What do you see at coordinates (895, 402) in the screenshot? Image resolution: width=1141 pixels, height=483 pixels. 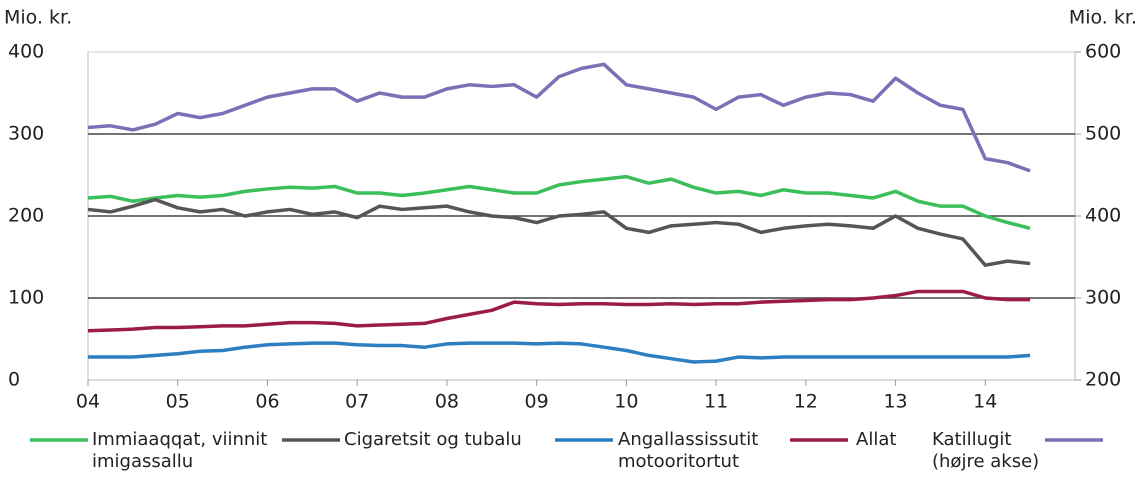 I see `x-tick-label: 13` at bounding box center [895, 402].